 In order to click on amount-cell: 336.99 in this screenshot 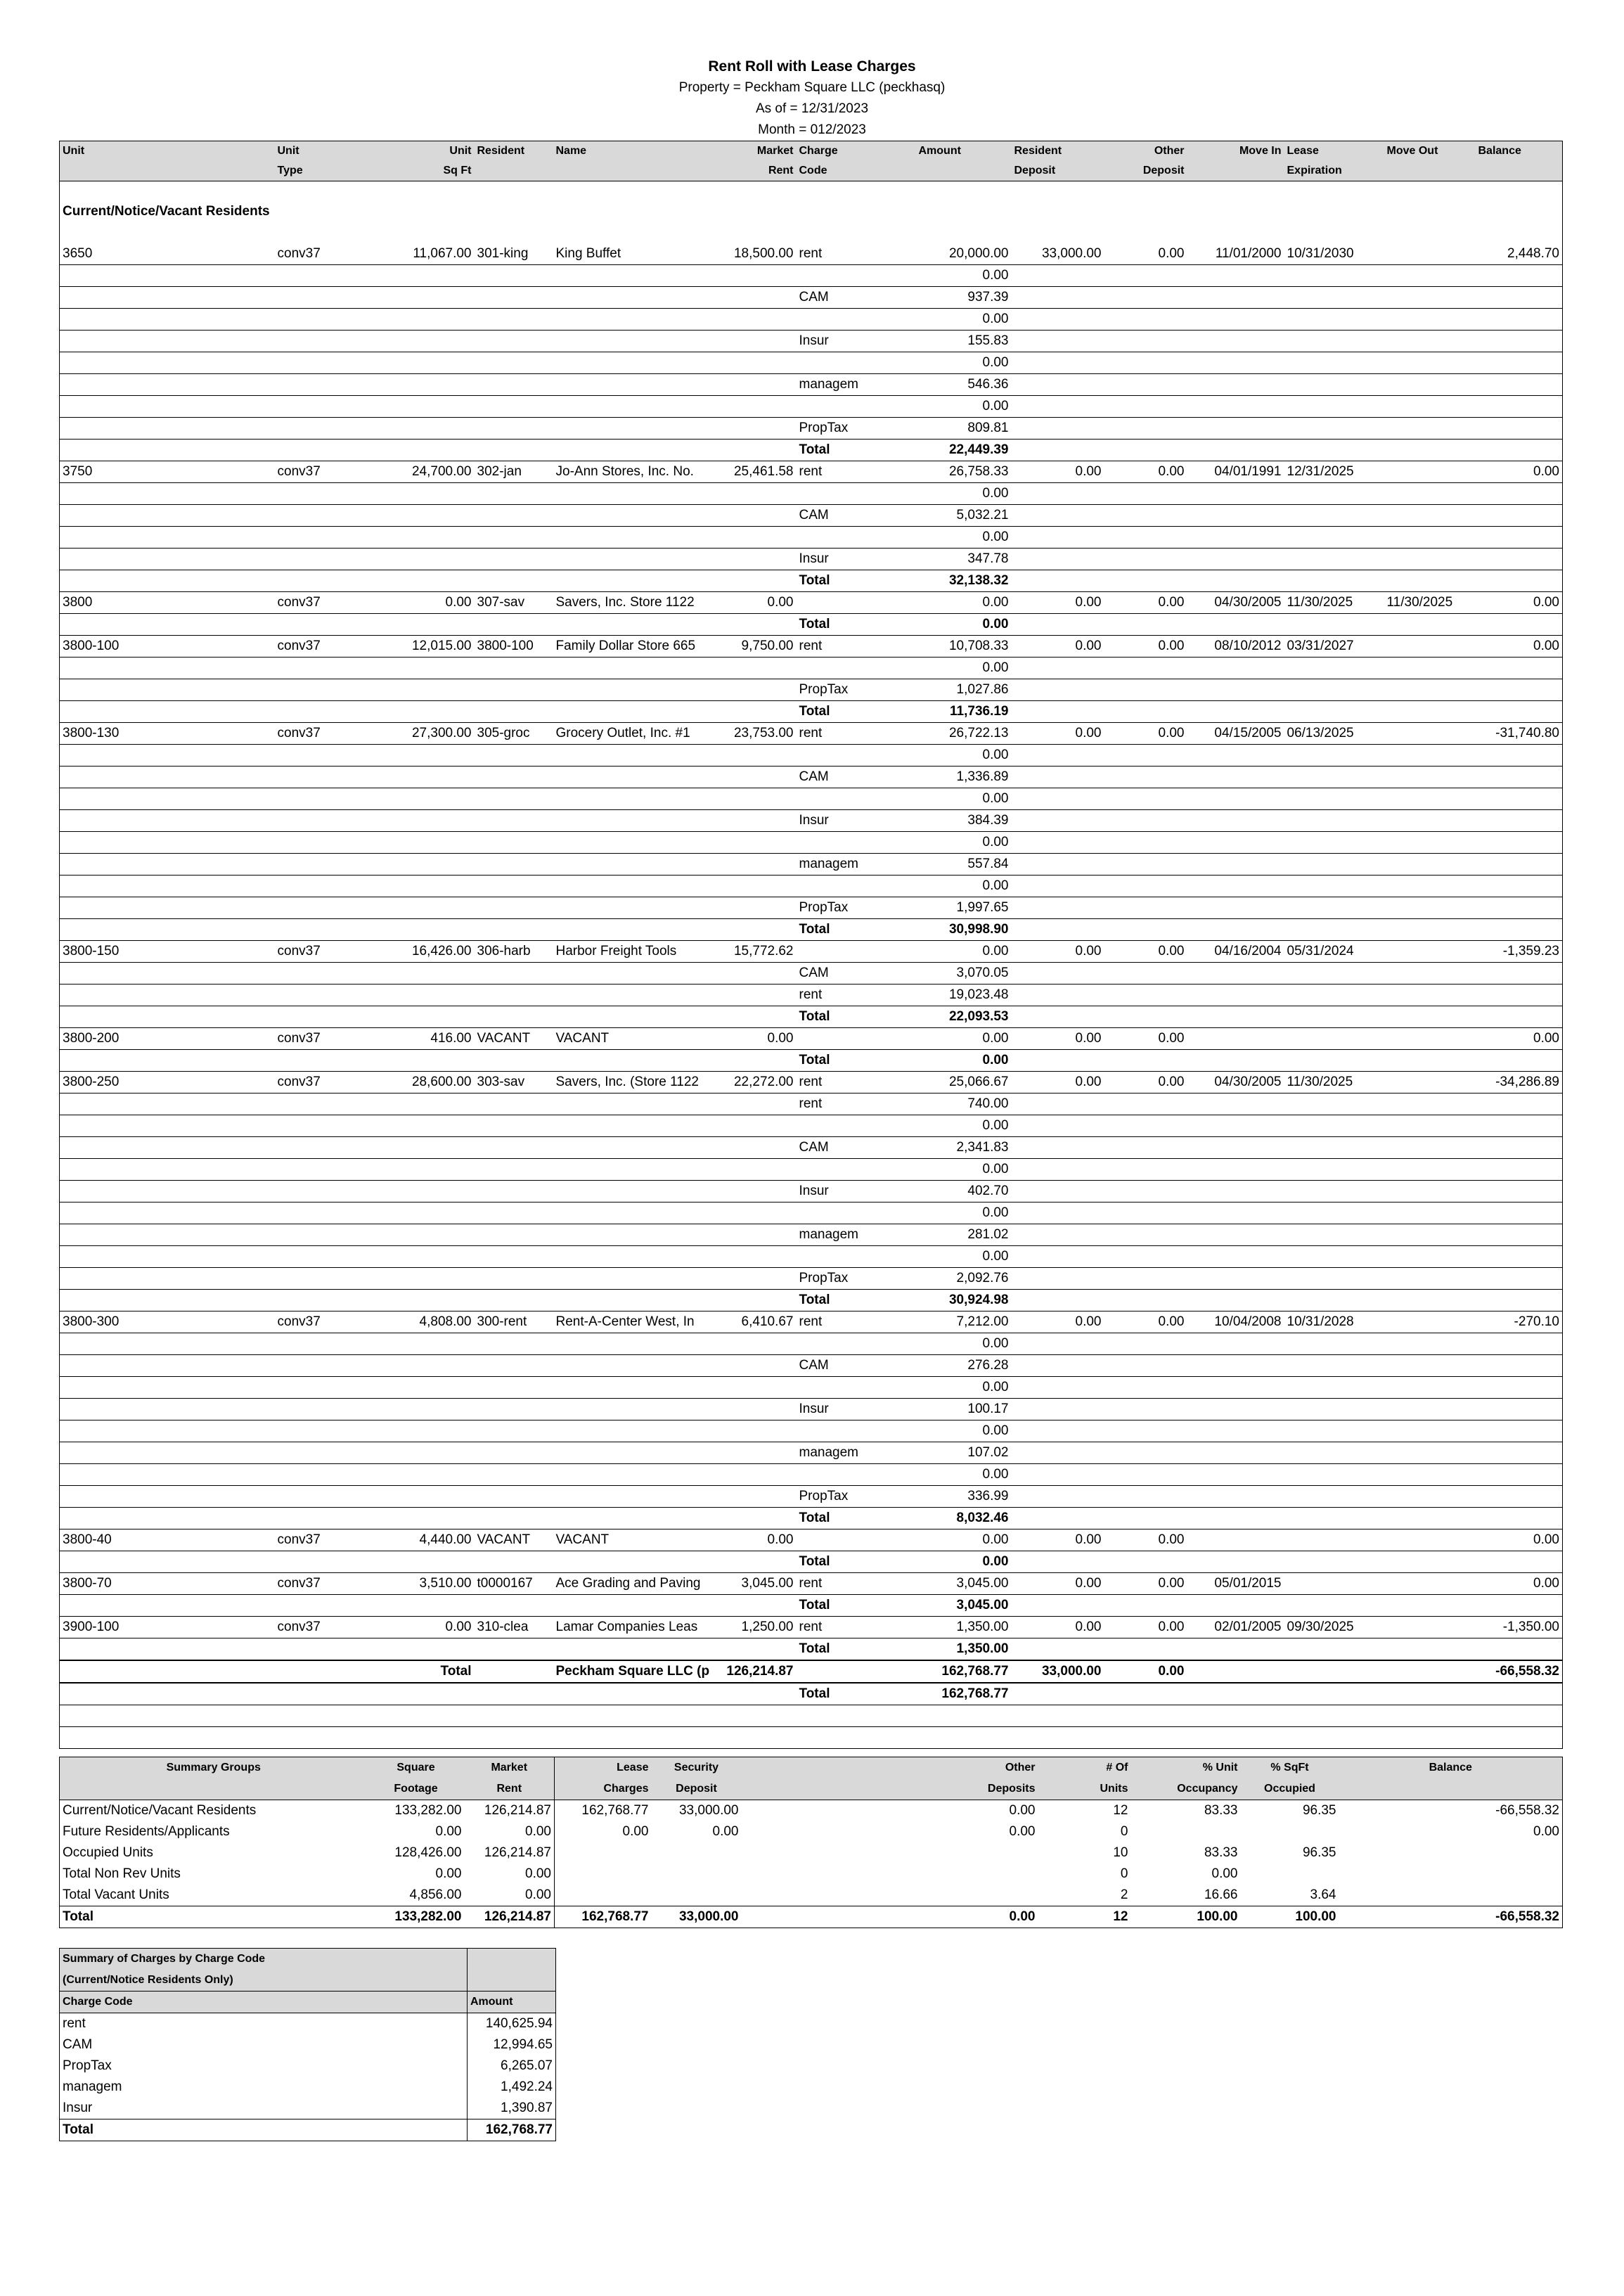, I will do `click(963, 1496)`.